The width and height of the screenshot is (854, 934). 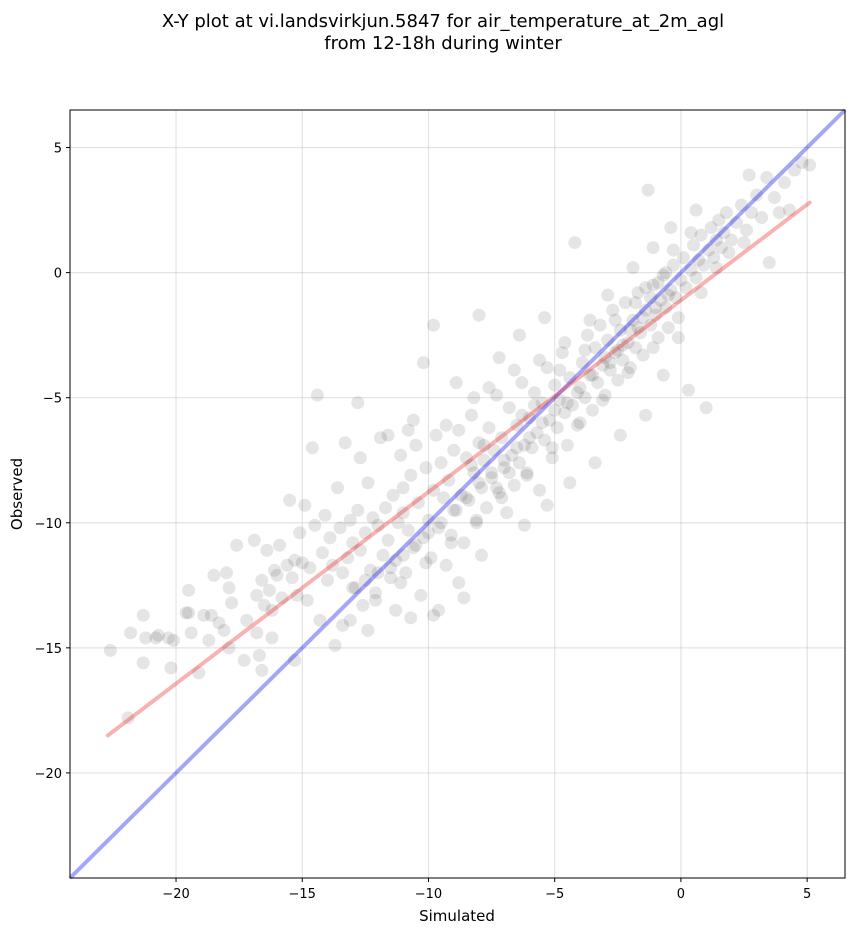 I want to click on x-axis-label: Simulated, so click(x=457, y=916).